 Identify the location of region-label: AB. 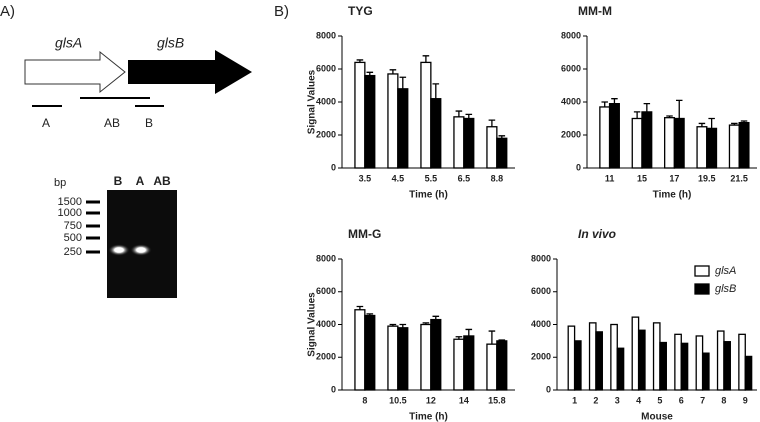
(112, 123).